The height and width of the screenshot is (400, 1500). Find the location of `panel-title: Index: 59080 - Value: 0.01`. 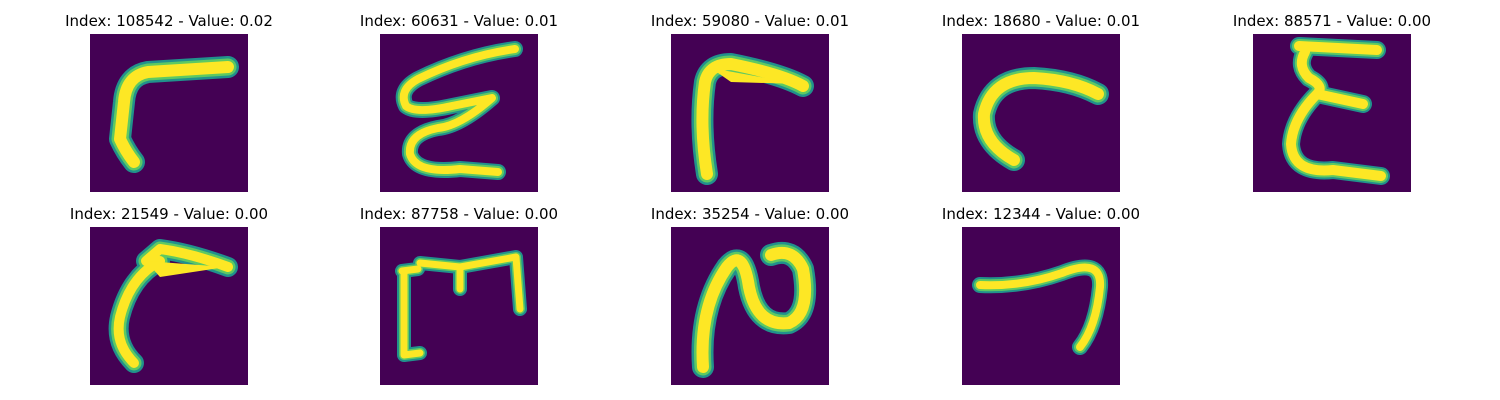

panel-title: Index: 59080 - Value: 0.01 is located at coordinates (750, 21).